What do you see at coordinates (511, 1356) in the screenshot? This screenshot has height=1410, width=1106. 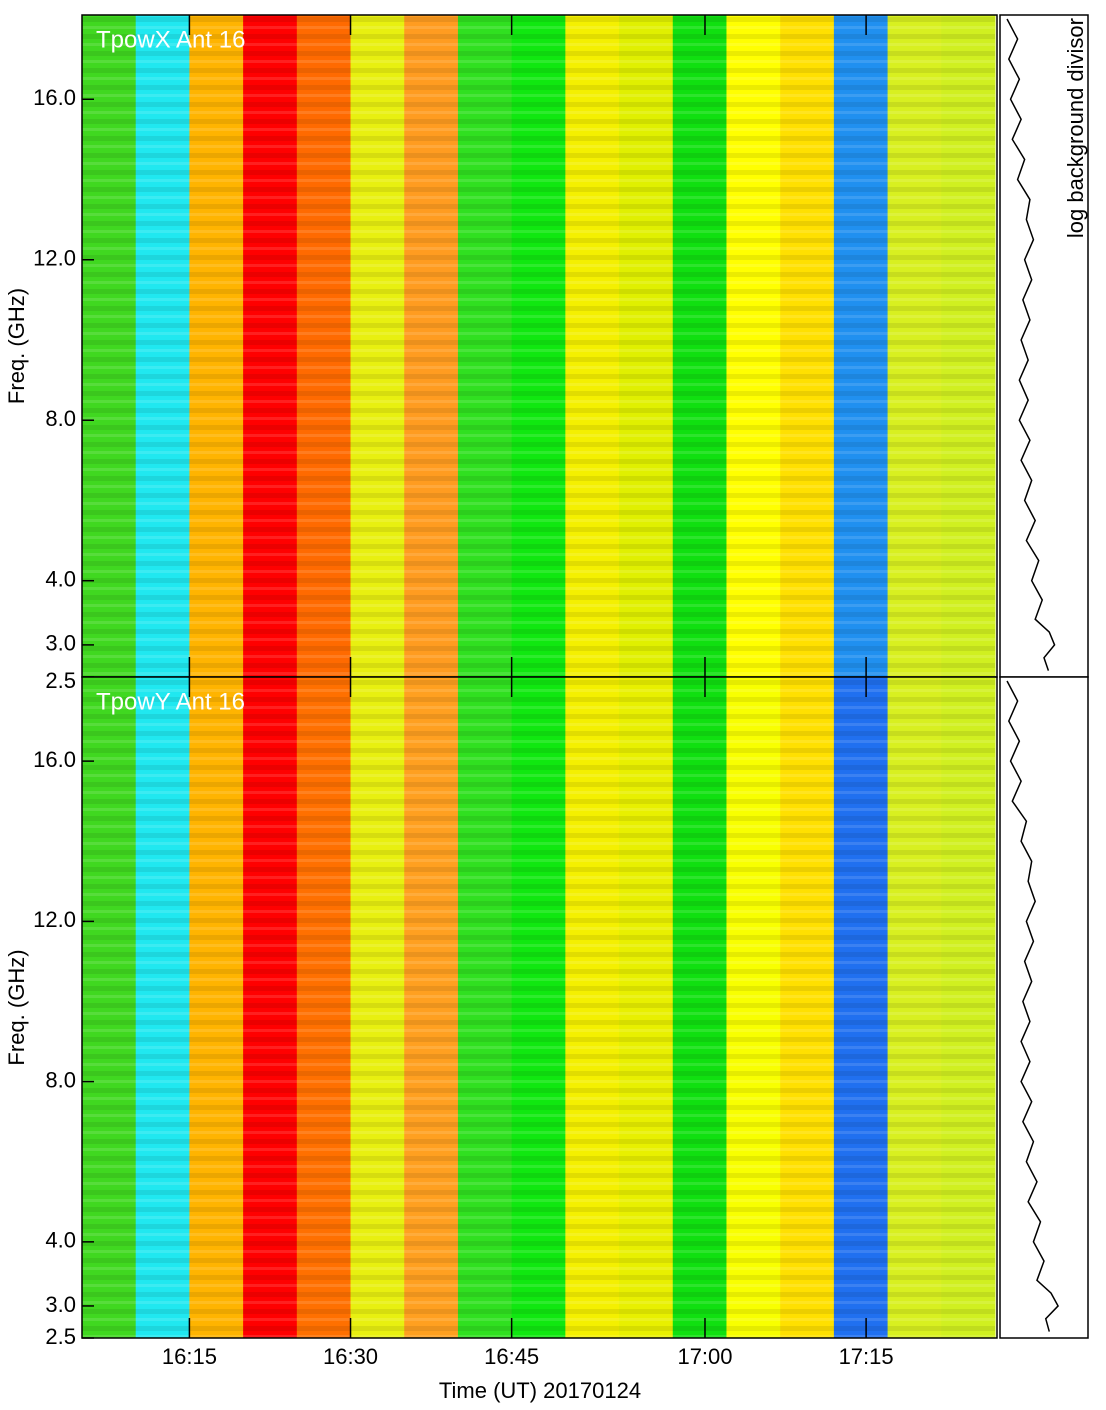 I see `x-tick-label: 16:45` at bounding box center [511, 1356].